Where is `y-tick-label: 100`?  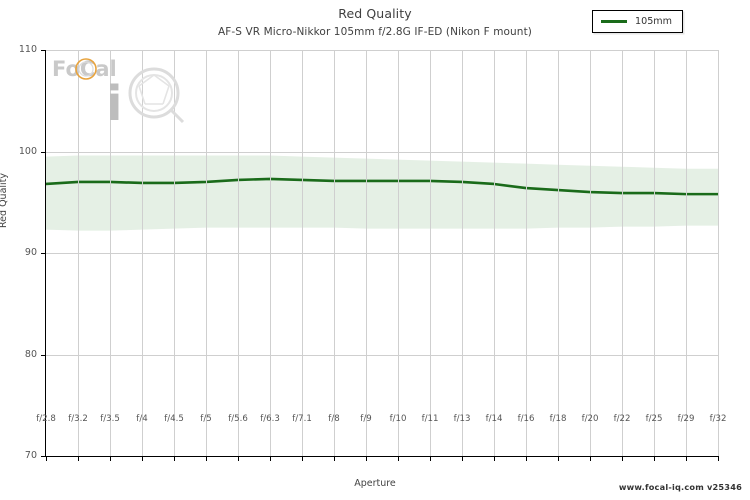
y-tick-label: 100 is located at coordinates (27, 151).